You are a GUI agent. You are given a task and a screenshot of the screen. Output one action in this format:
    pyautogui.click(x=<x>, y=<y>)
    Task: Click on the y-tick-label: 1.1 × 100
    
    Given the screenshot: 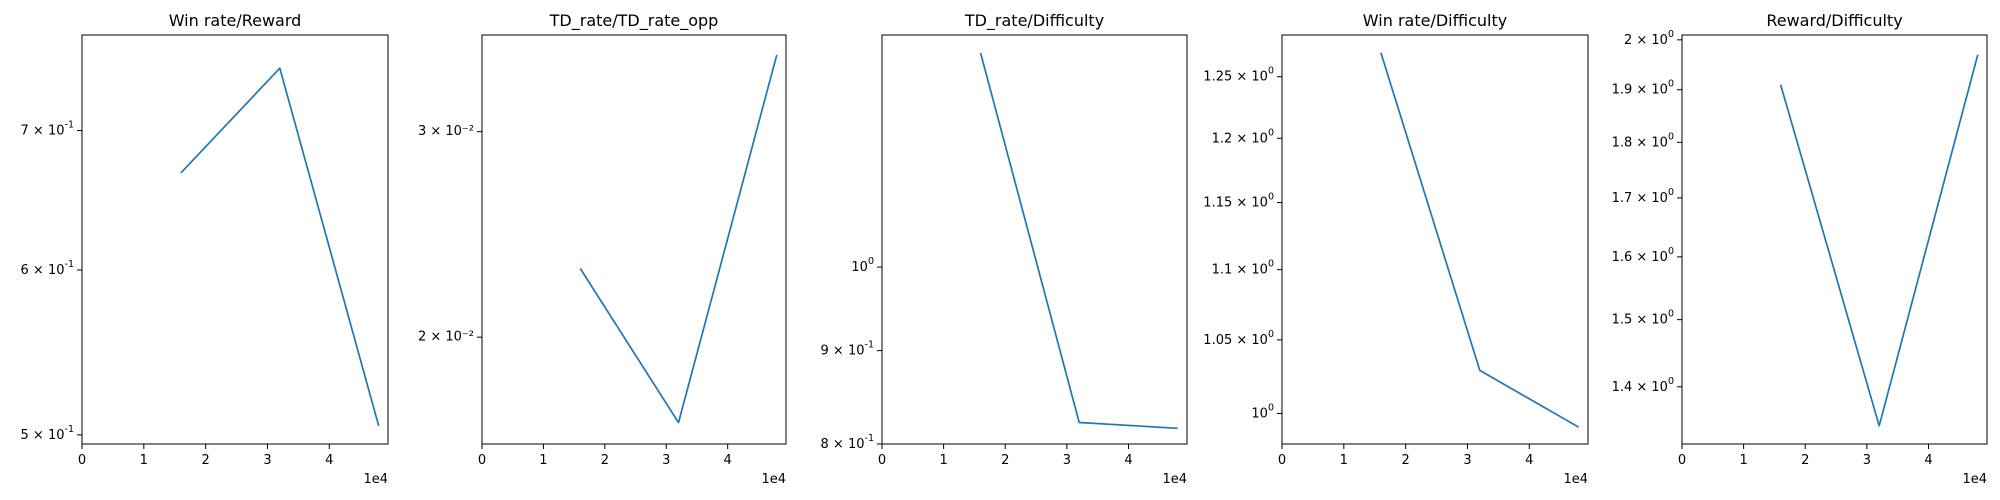 What is the action you would take?
    pyautogui.click(x=1243, y=267)
    